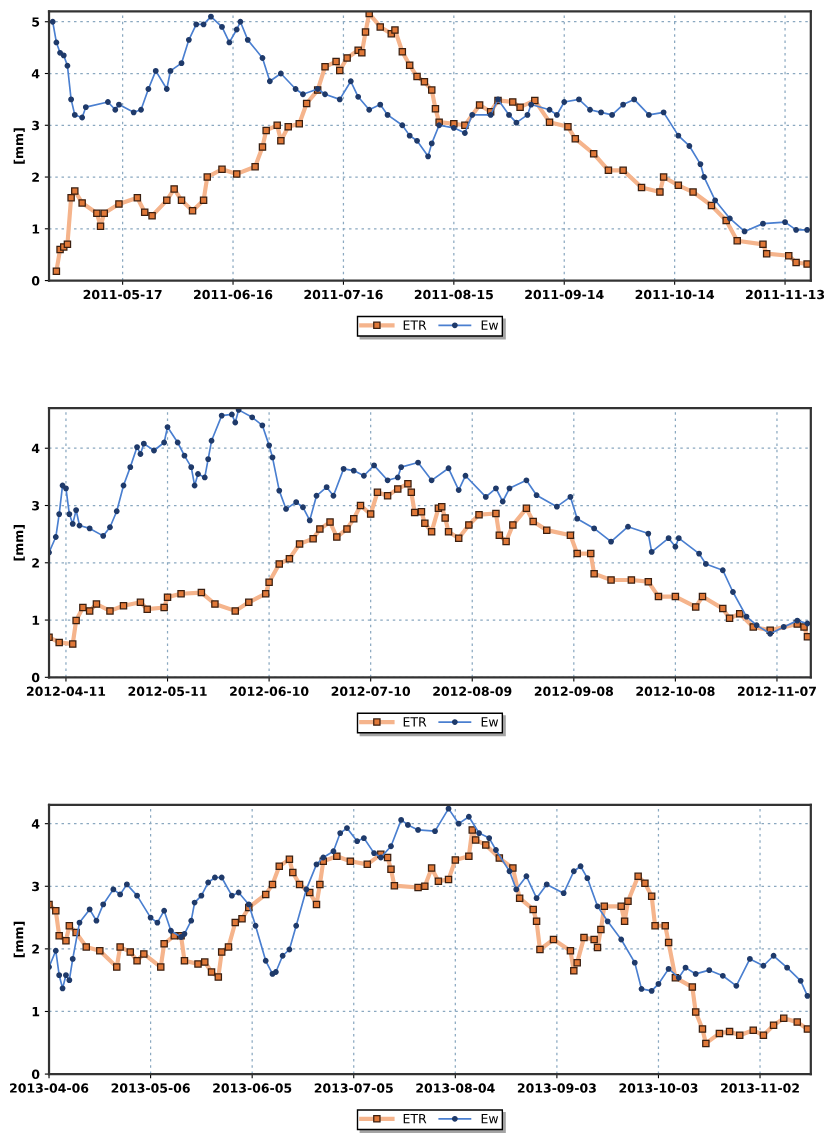  I want to click on x-tick-label: 2012-07-10, so click(371, 691).